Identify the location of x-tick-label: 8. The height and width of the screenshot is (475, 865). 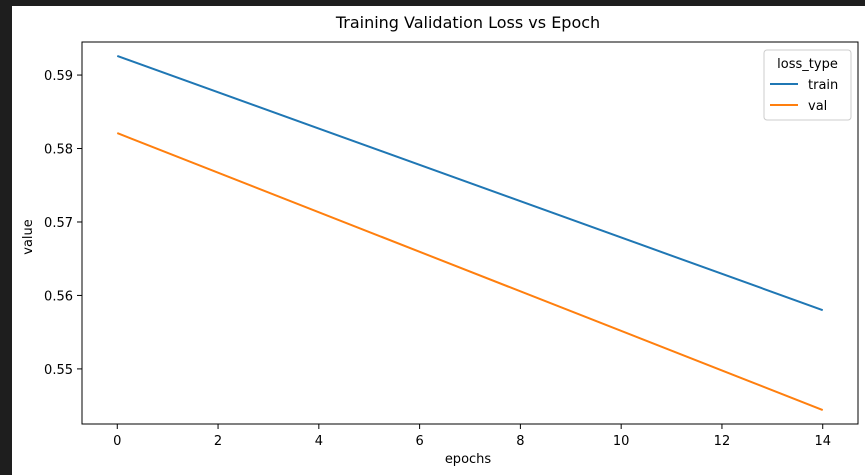
(520, 441).